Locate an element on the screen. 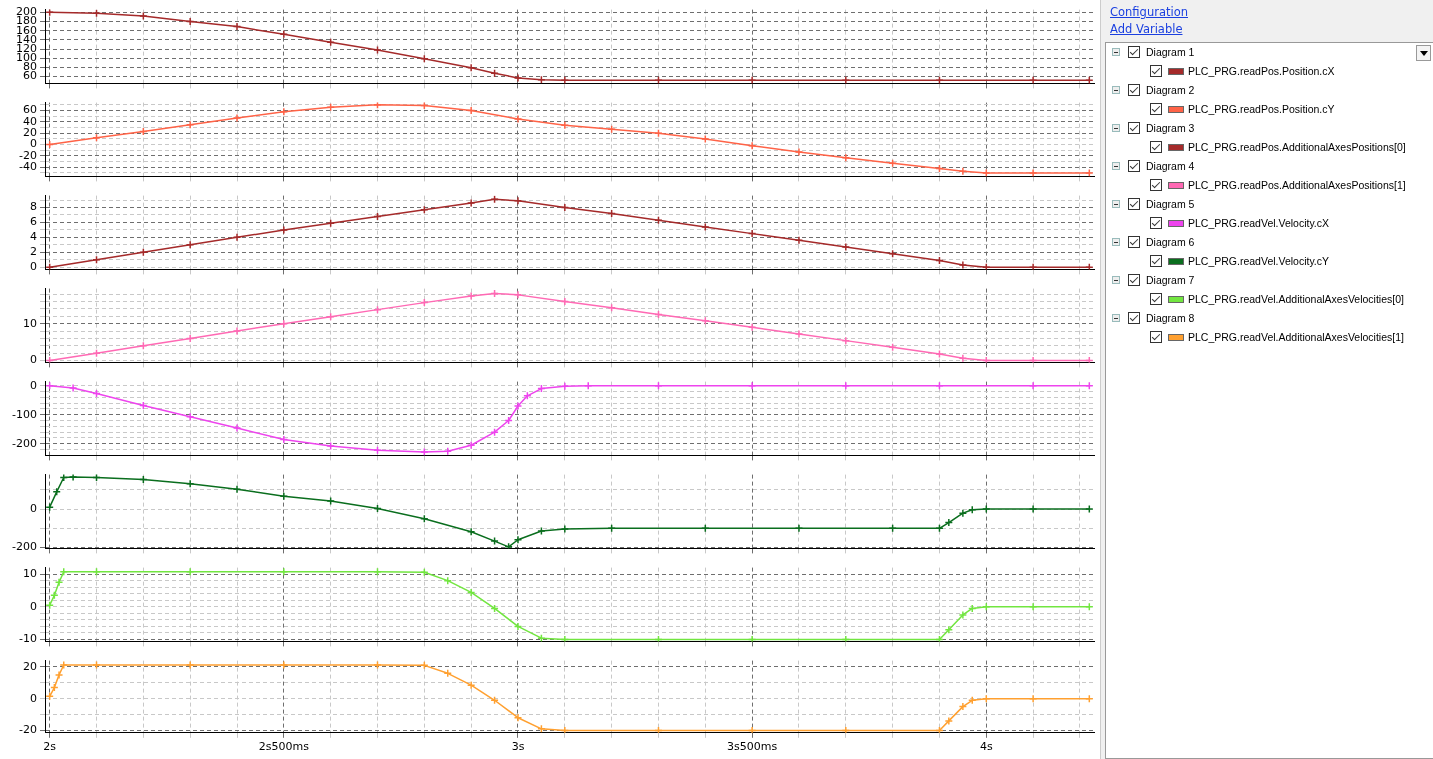  y-tick-label: -40 is located at coordinates (28, 167).